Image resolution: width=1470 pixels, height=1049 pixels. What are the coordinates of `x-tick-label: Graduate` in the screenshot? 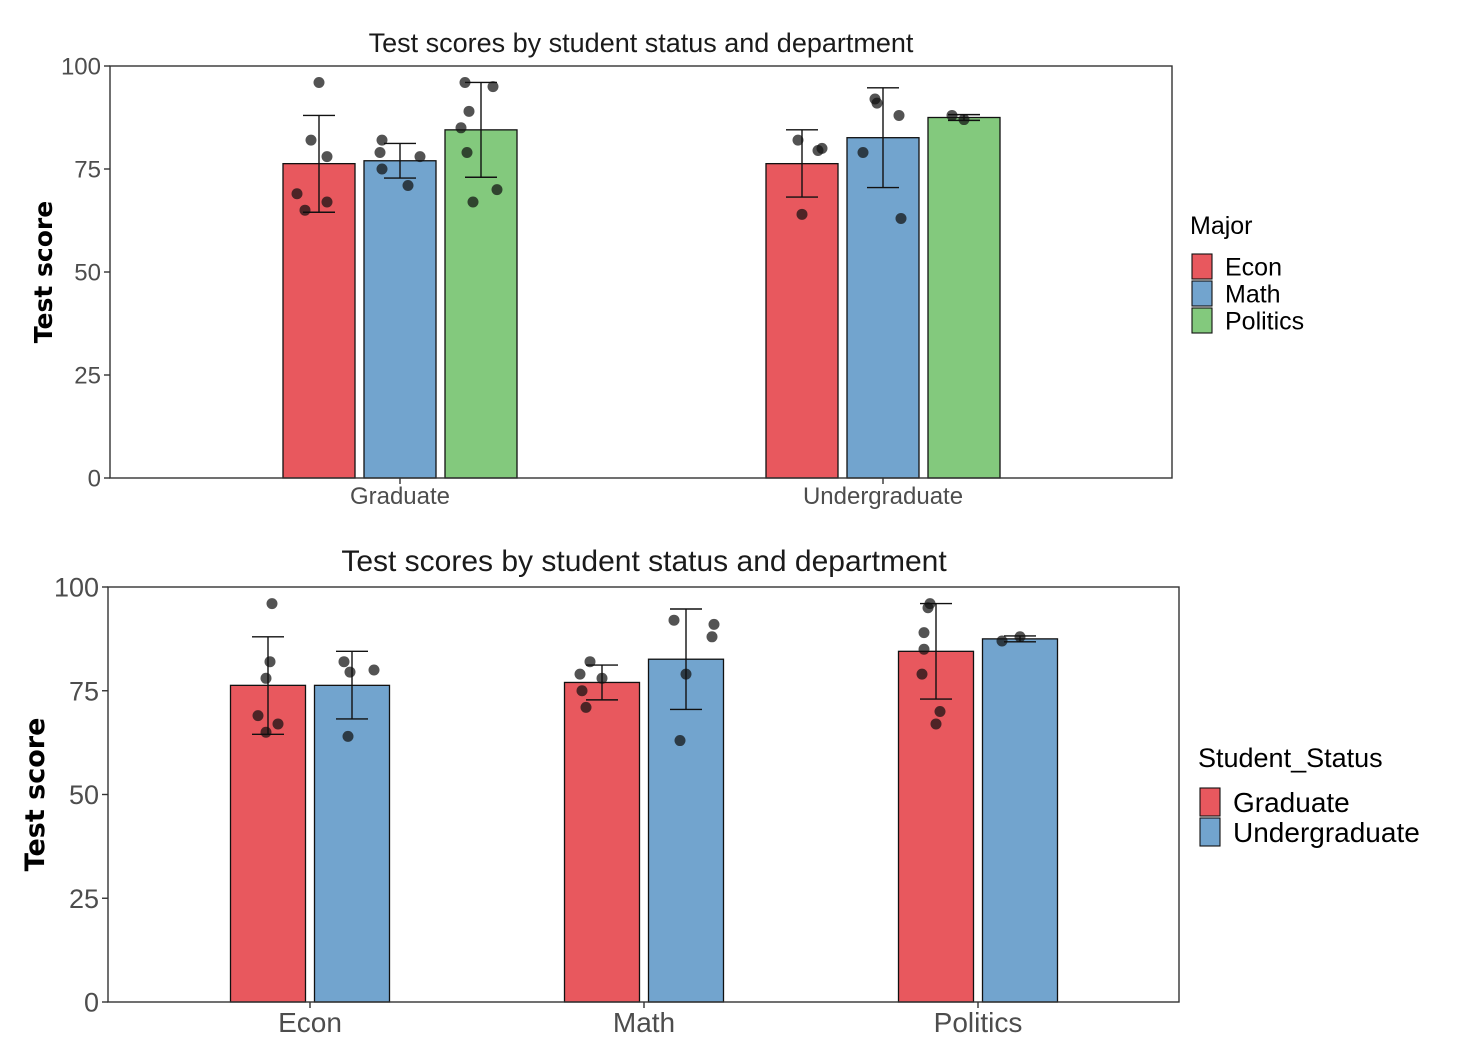 It's located at (400, 496).